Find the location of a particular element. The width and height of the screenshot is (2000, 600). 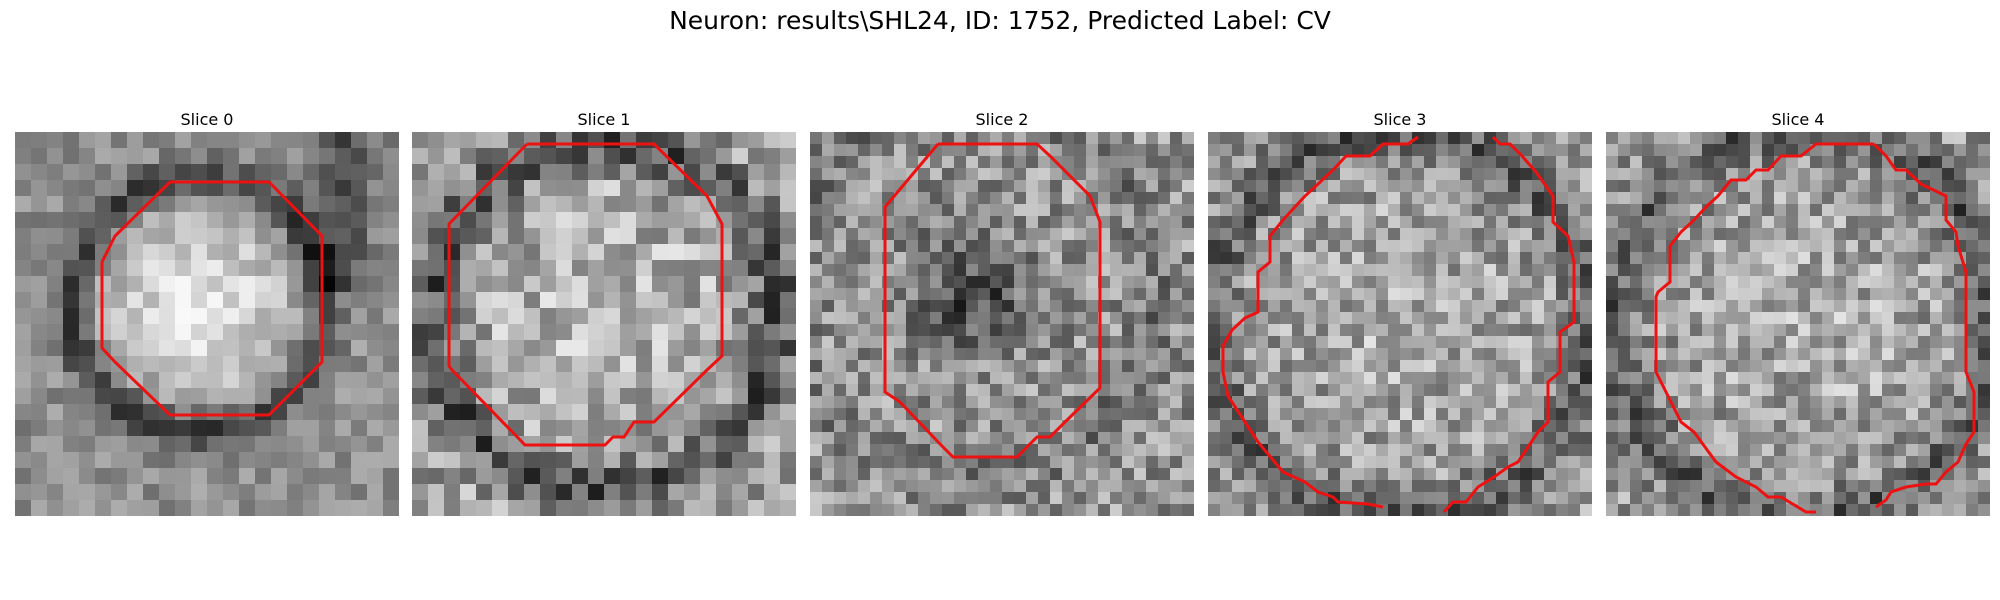

slice-panel-0: Slice 0 is located at coordinates (207, 312).